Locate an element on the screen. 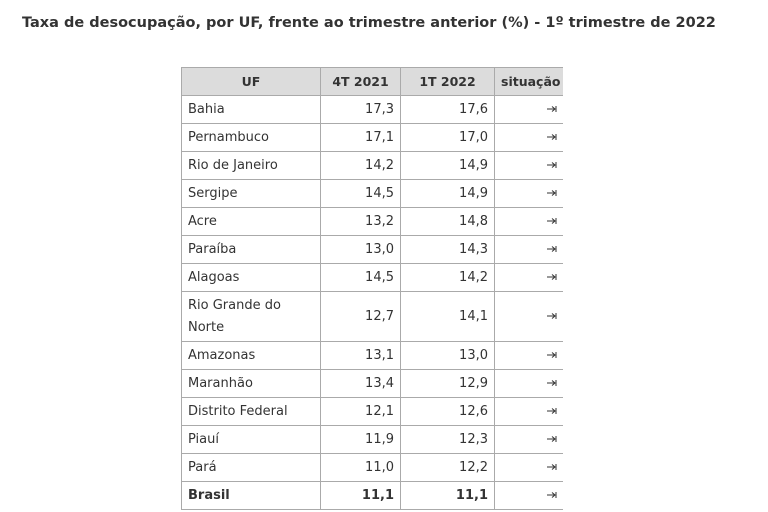 This screenshot has height=512, width=768. table-row: Maranhão 13,4 12,9 is located at coordinates (372, 383).